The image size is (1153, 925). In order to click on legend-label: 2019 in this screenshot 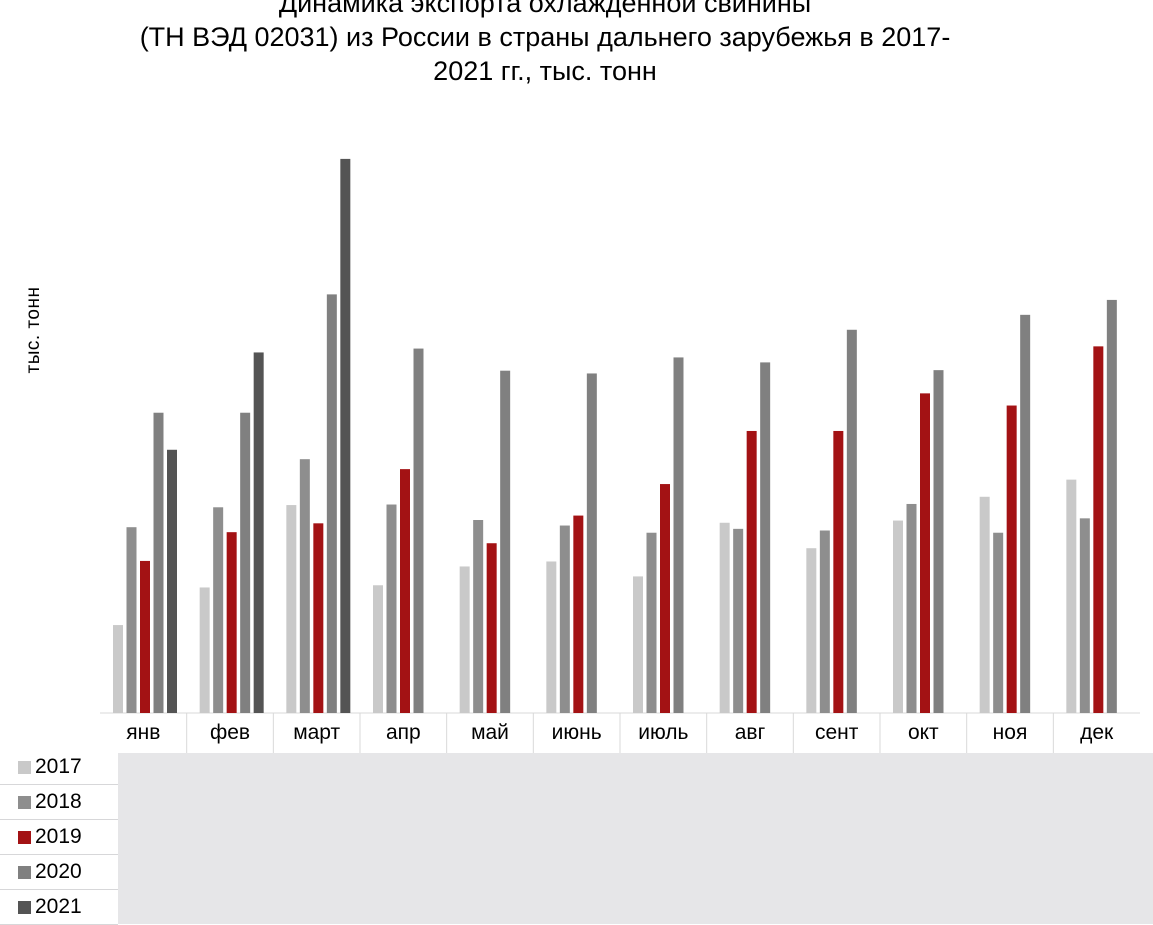, I will do `click(58, 836)`.